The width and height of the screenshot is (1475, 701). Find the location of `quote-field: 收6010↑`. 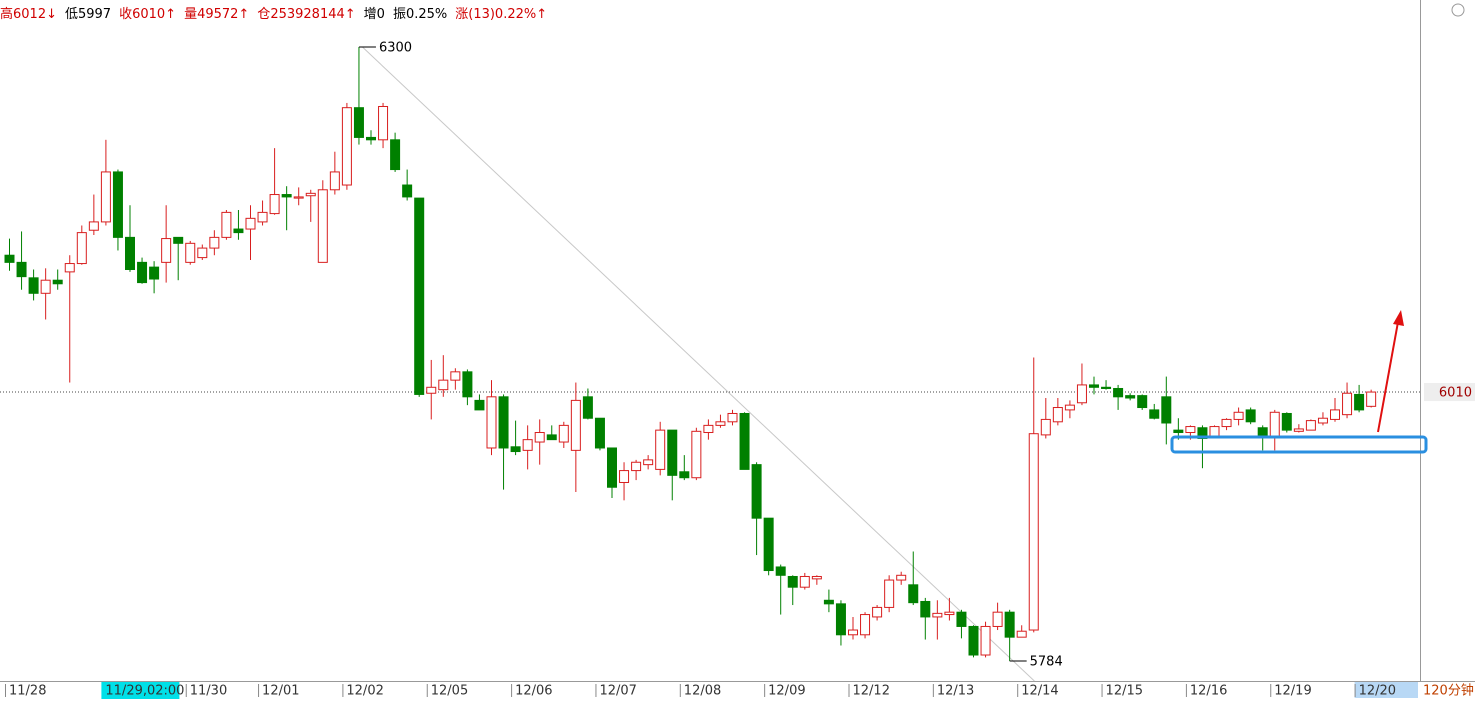

quote-field: 收6010↑ is located at coordinates (148, 14).